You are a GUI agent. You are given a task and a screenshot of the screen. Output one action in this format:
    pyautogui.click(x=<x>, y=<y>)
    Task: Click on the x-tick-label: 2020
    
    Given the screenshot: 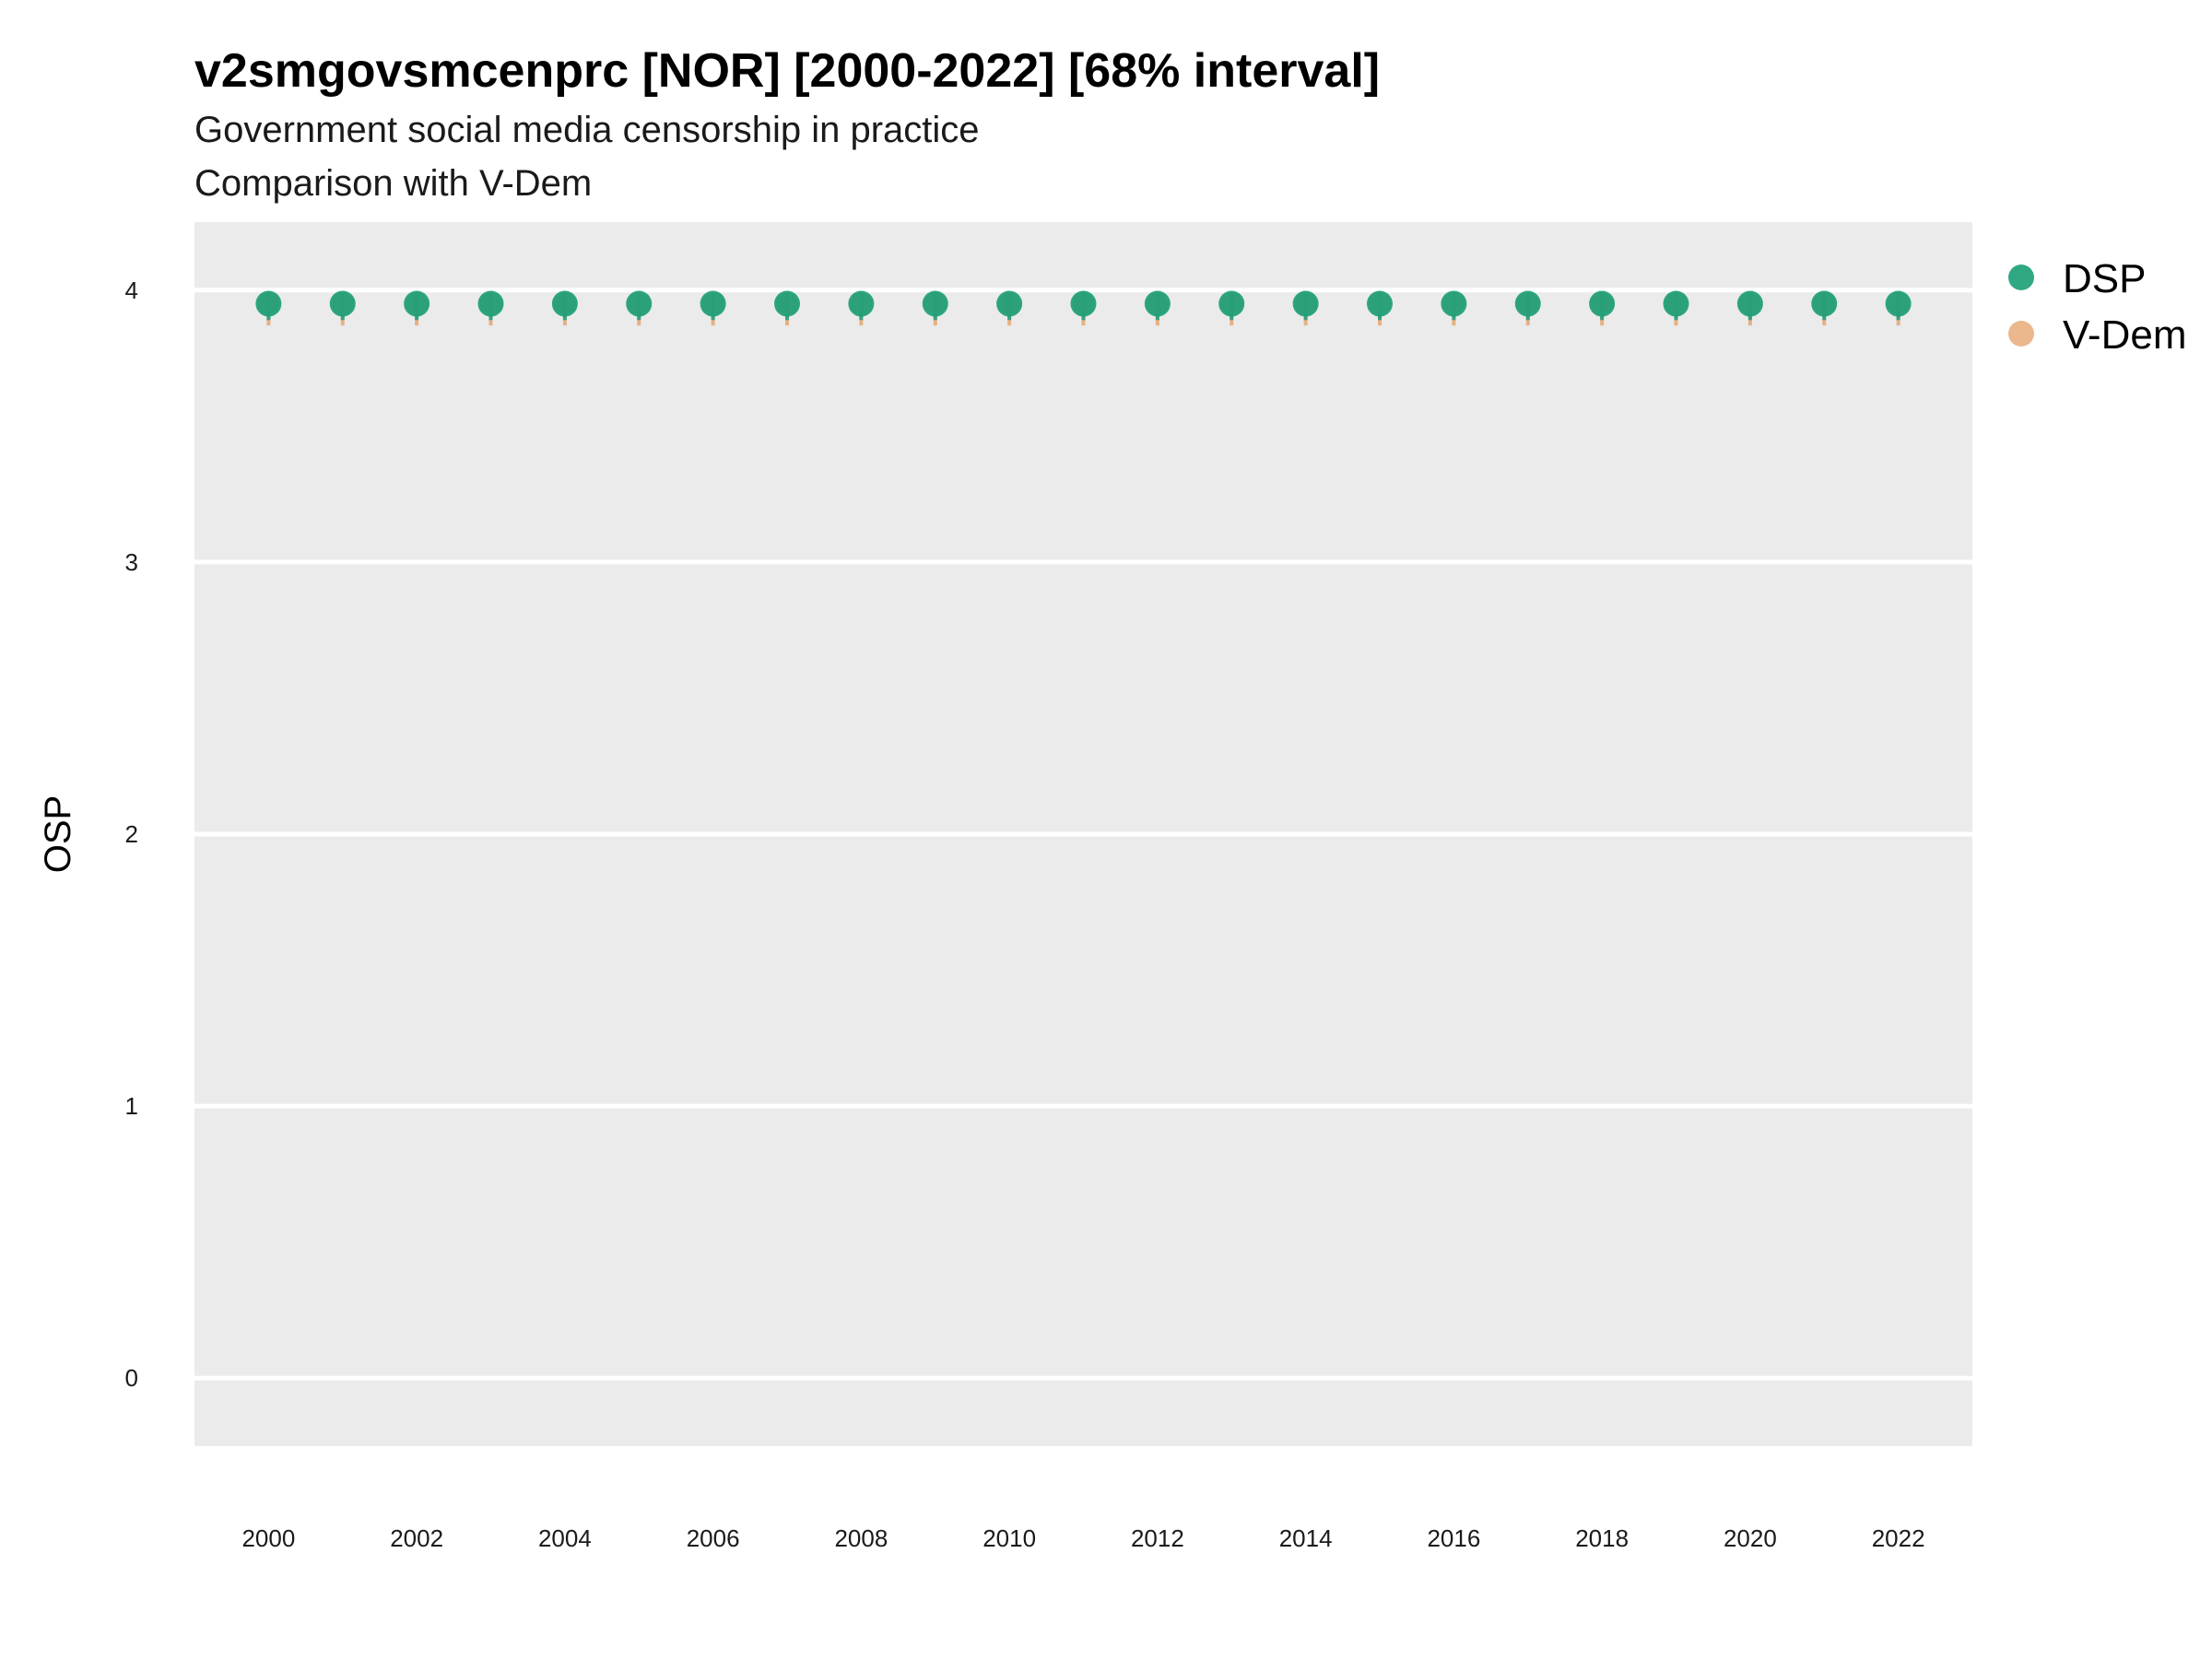 What is the action you would take?
    pyautogui.click(x=1750, y=1538)
    